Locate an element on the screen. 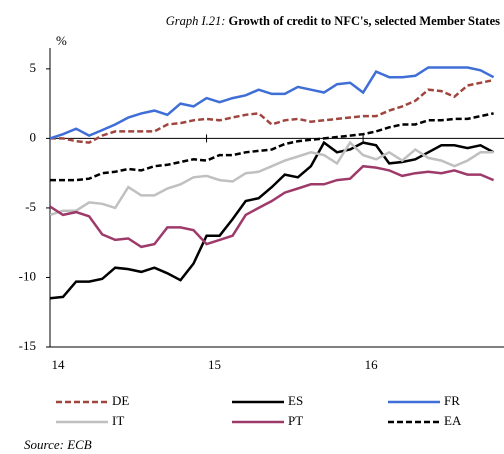  y-tick-label: 5 is located at coordinates (33, 67).